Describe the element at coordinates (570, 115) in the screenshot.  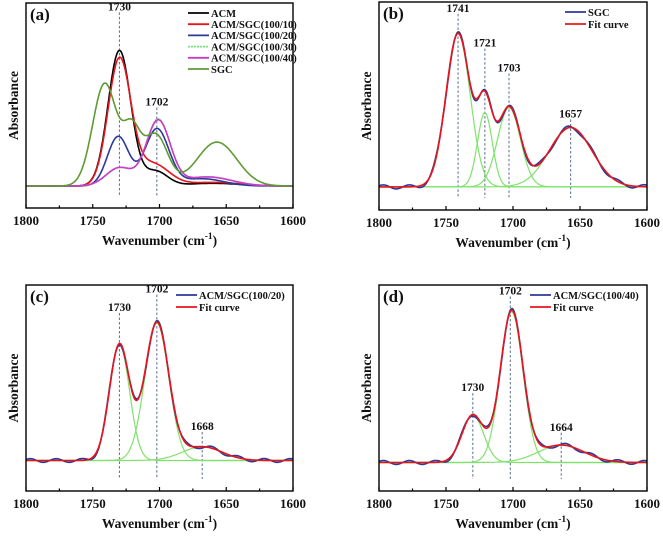
I see `peak-label-1657: 1657` at that location.